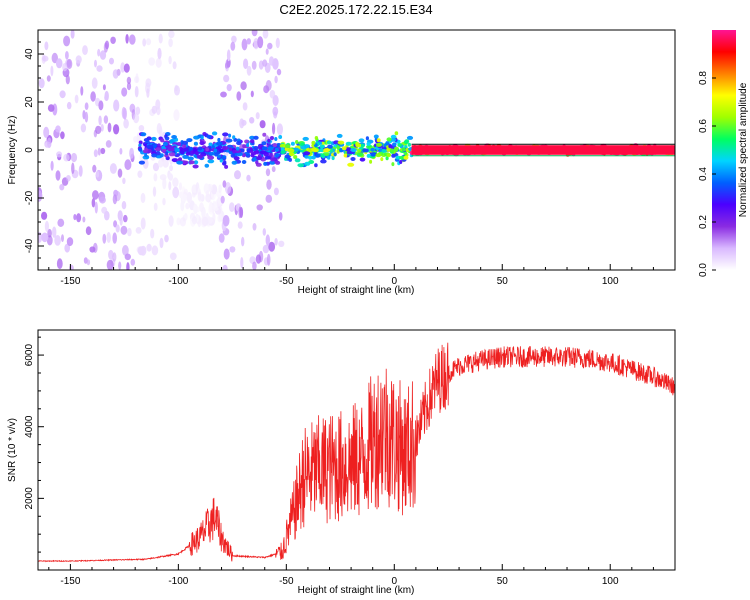 The width and height of the screenshot is (750, 600). What do you see at coordinates (610, 281) in the screenshot?
I see `x-tick-label: 100` at bounding box center [610, 281].